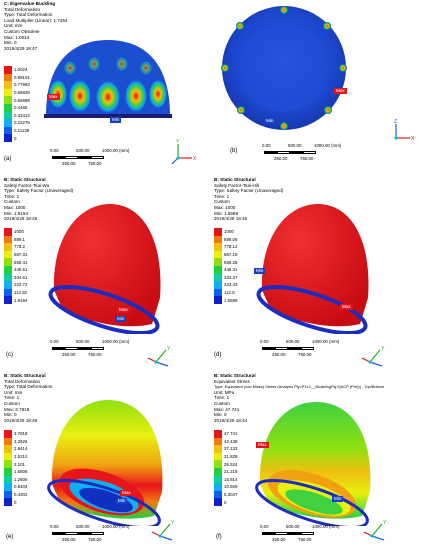 The width and height of the screenshot is (421, 550). What do you see at coordinates (395, 122) in the screenshot?
I see `svg-text: Z` at bounding box center [395, 122].